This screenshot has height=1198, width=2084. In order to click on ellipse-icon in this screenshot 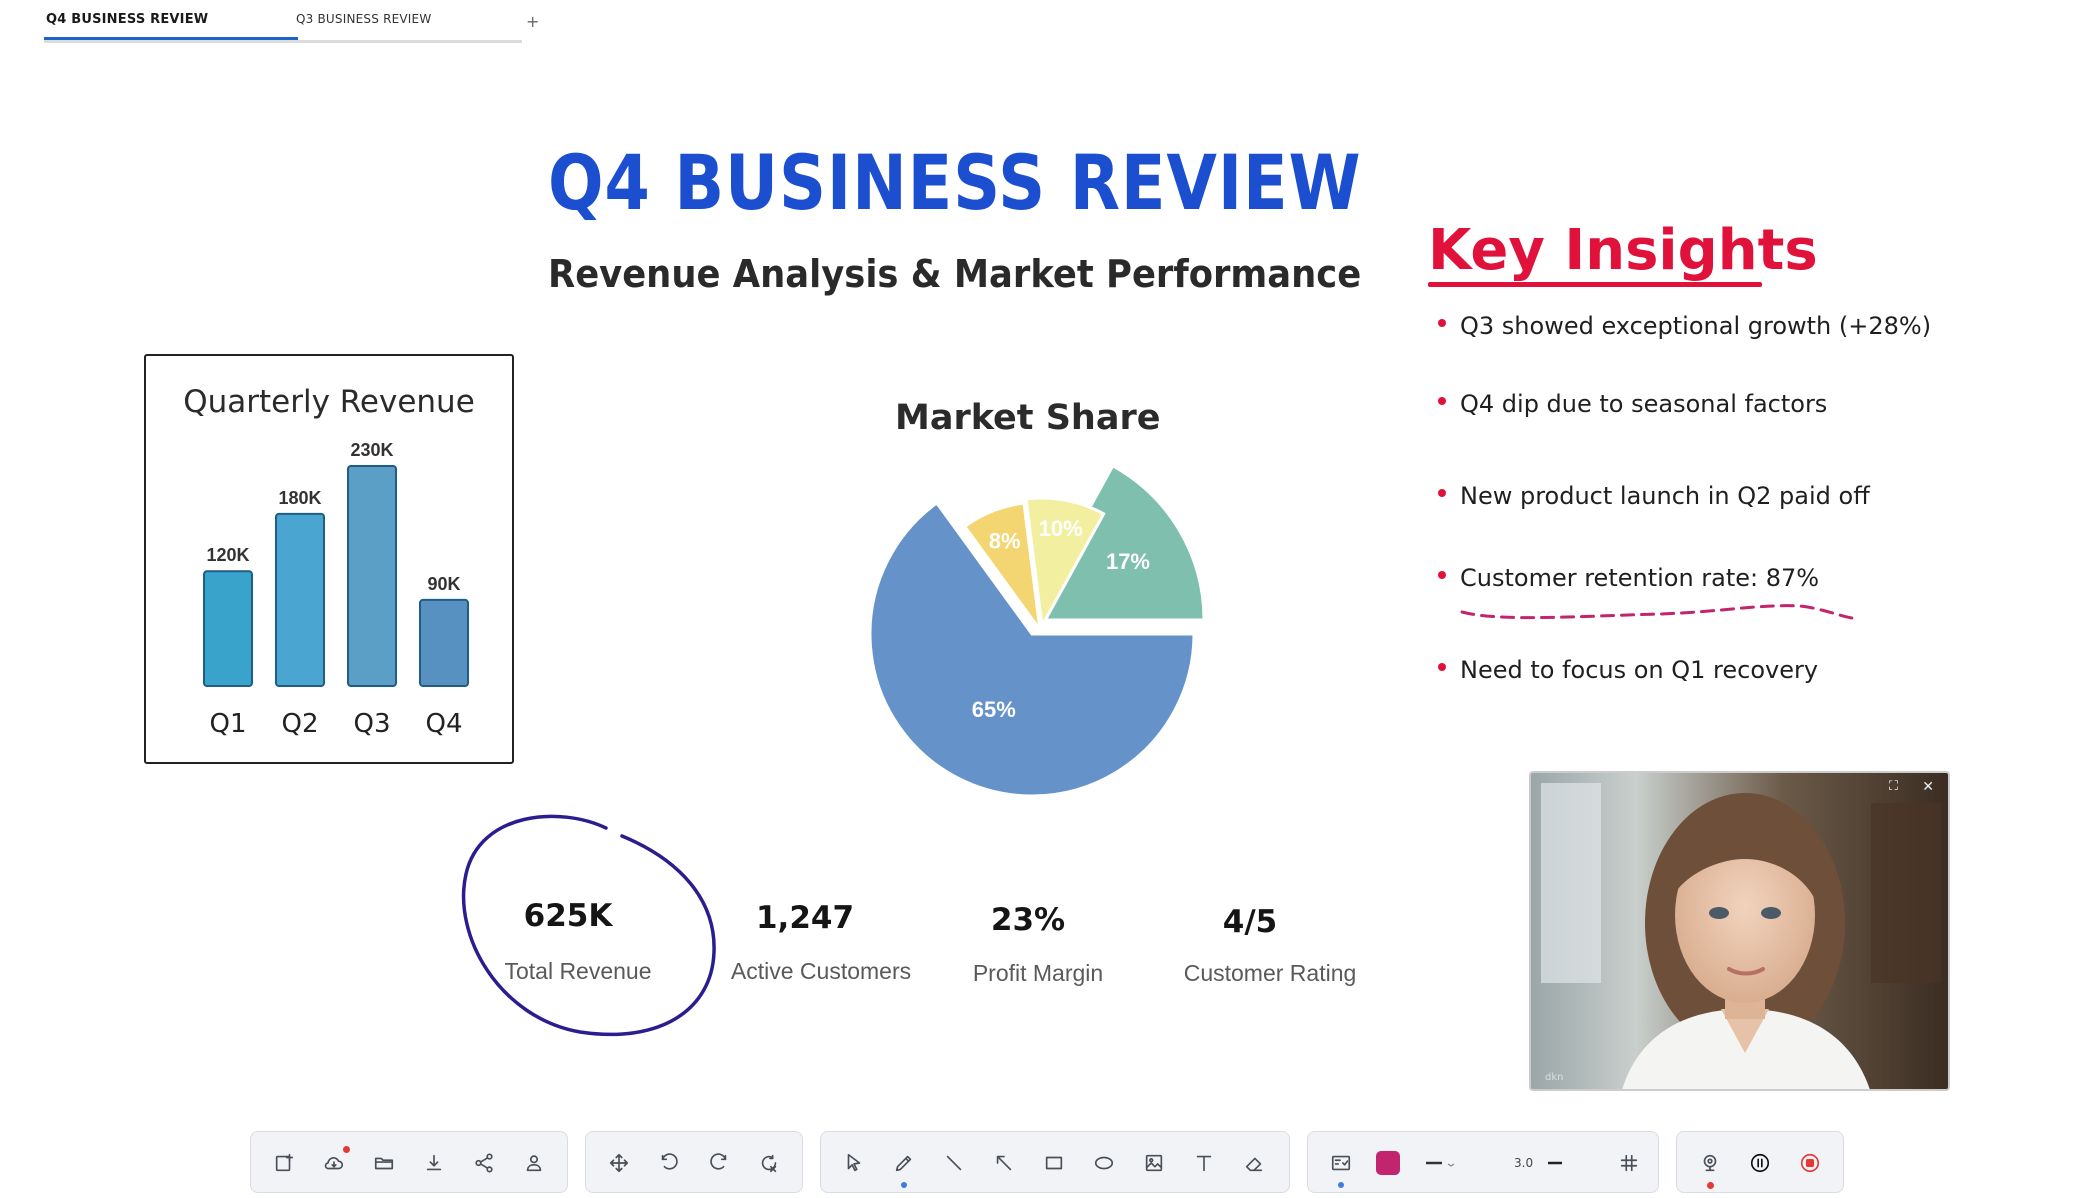, I will do `click(1104, 1163)`.